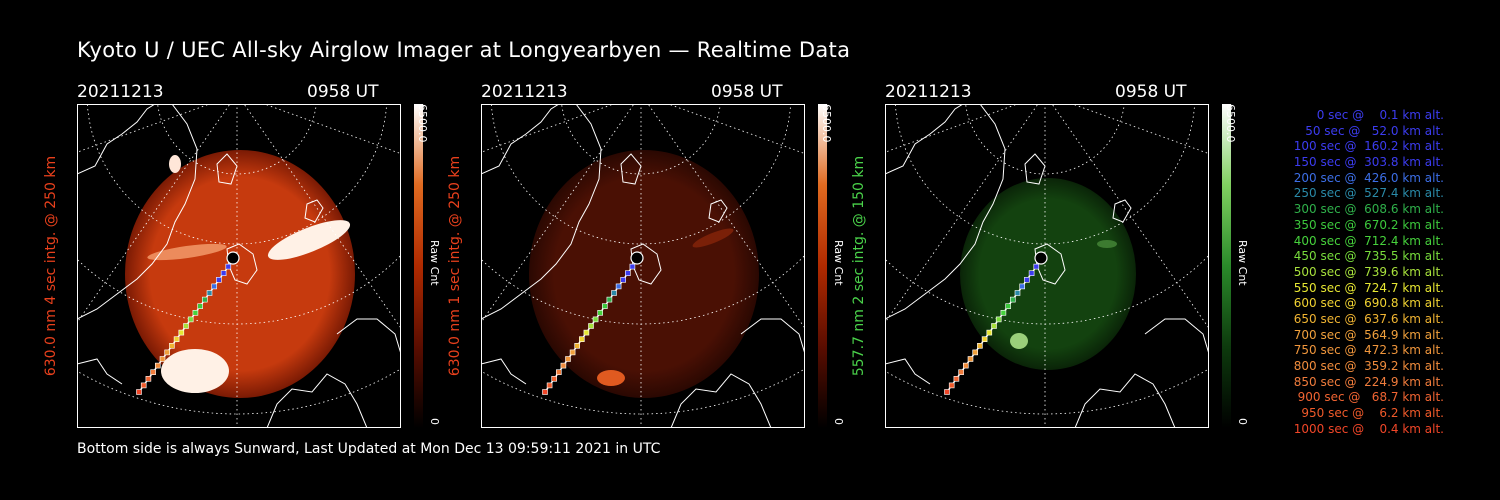 This screenshot has height=500, width=1500. Describe the element at coordinates (1368, 318) in the screenshot. I see `legend-row: 650 sec @ 637.6 km alt.` at that location.